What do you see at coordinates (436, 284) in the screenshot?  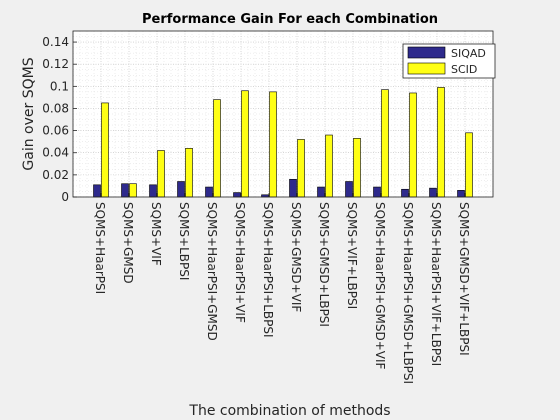 I see `x-tick-label: SQMS+HaarPSI+VIF+LBPSI` at bounding box center [436, 284].